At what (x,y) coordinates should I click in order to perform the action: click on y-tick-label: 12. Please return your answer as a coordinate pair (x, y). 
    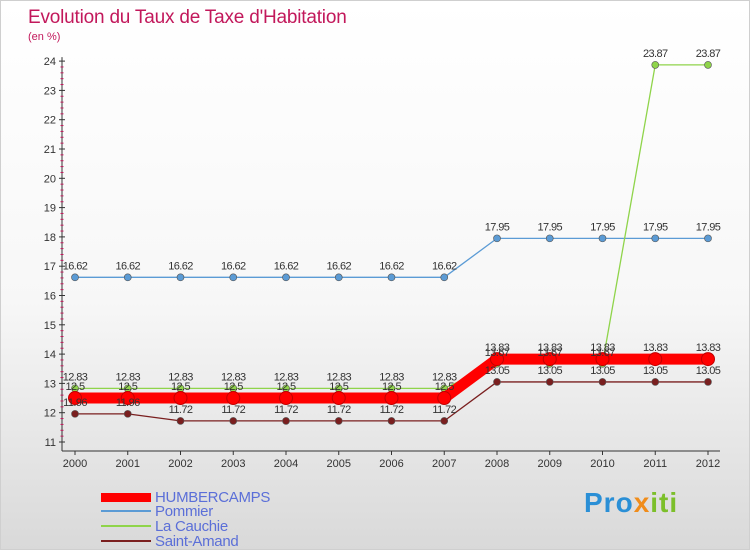
    Looking at the image, I should click on (50, 414).